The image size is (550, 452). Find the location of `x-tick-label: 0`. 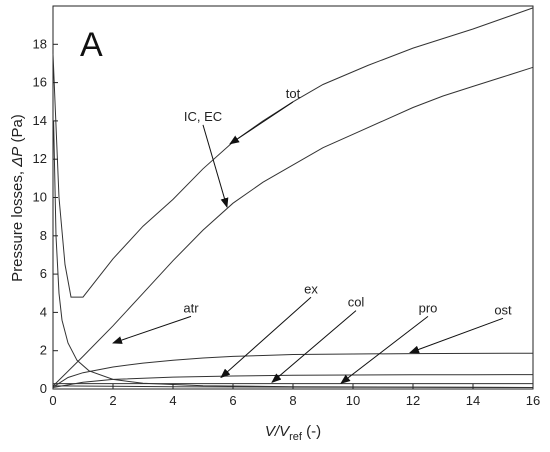

x-tick-label: 0 is located at coordinates (52, 400).